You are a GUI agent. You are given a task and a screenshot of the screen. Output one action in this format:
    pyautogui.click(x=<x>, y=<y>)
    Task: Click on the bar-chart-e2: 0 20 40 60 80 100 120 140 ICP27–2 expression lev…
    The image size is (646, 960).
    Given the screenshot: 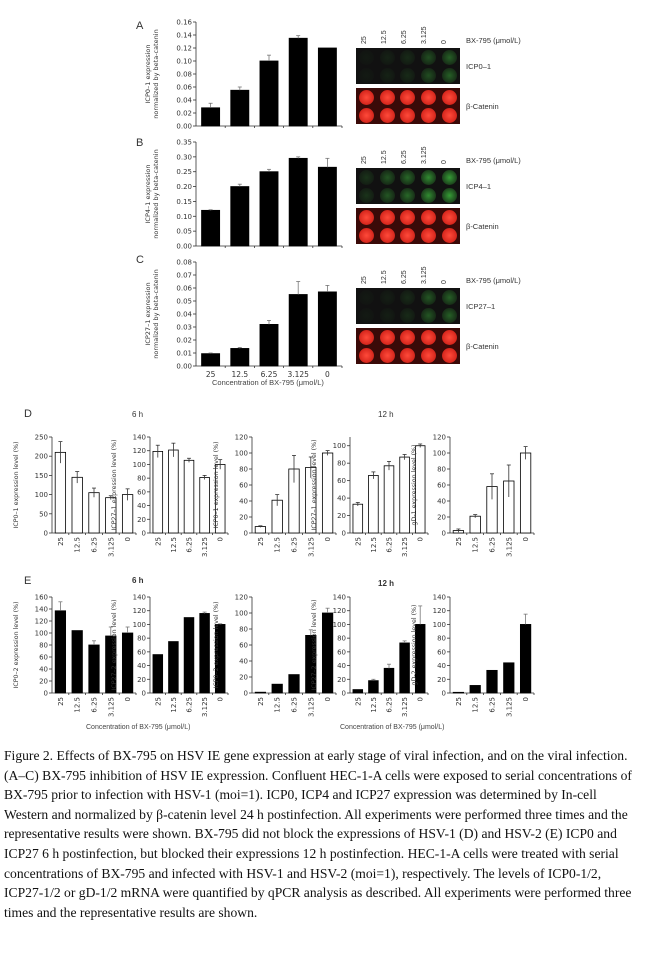 What is the action you would take?
    pyautogui.click(x=170, y=655)
    